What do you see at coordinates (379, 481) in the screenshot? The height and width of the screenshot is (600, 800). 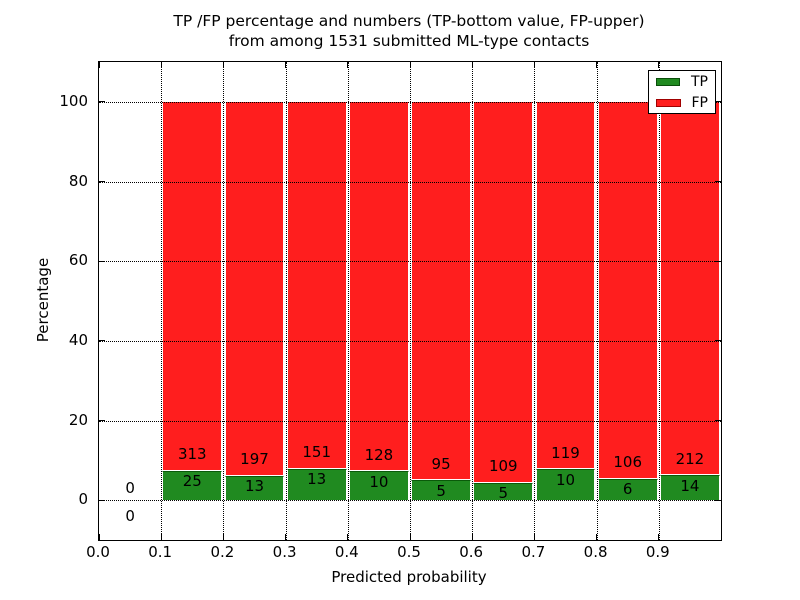 I see `tp-count-label-0.4: 10` at bounding box center [379, 481].